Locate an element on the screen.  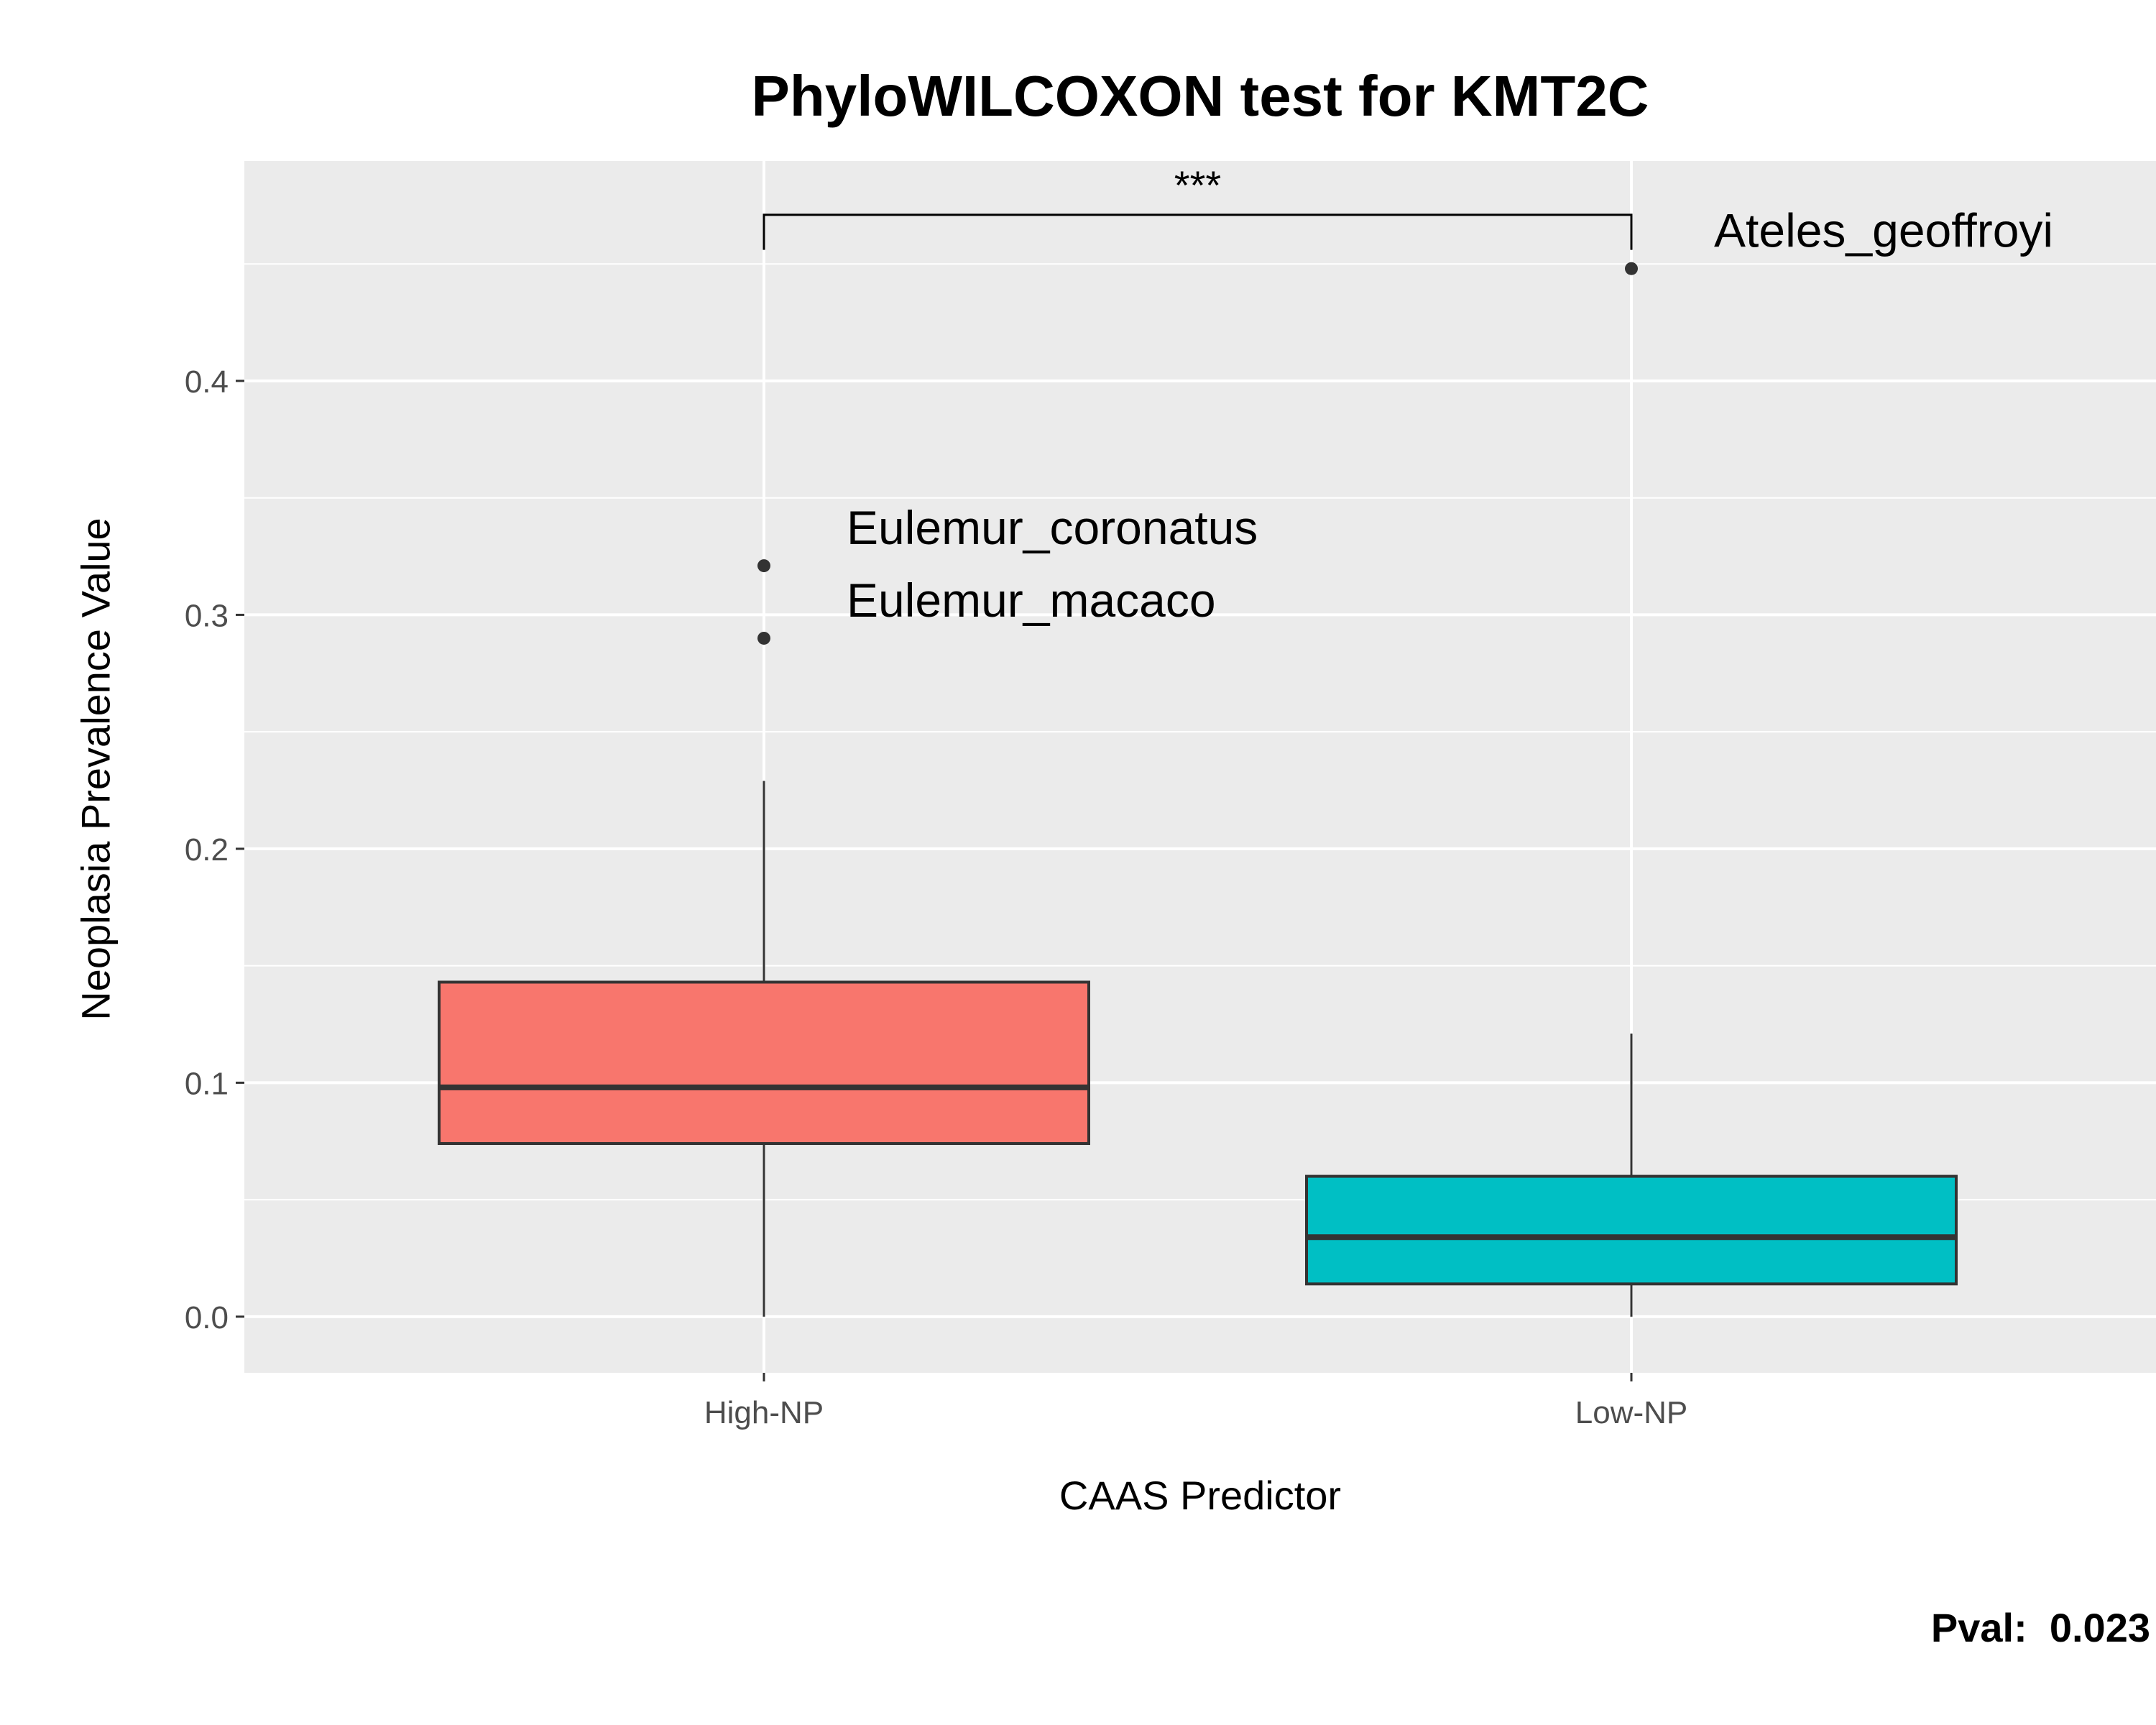
box-high-np is located at coordinates (764, 938).